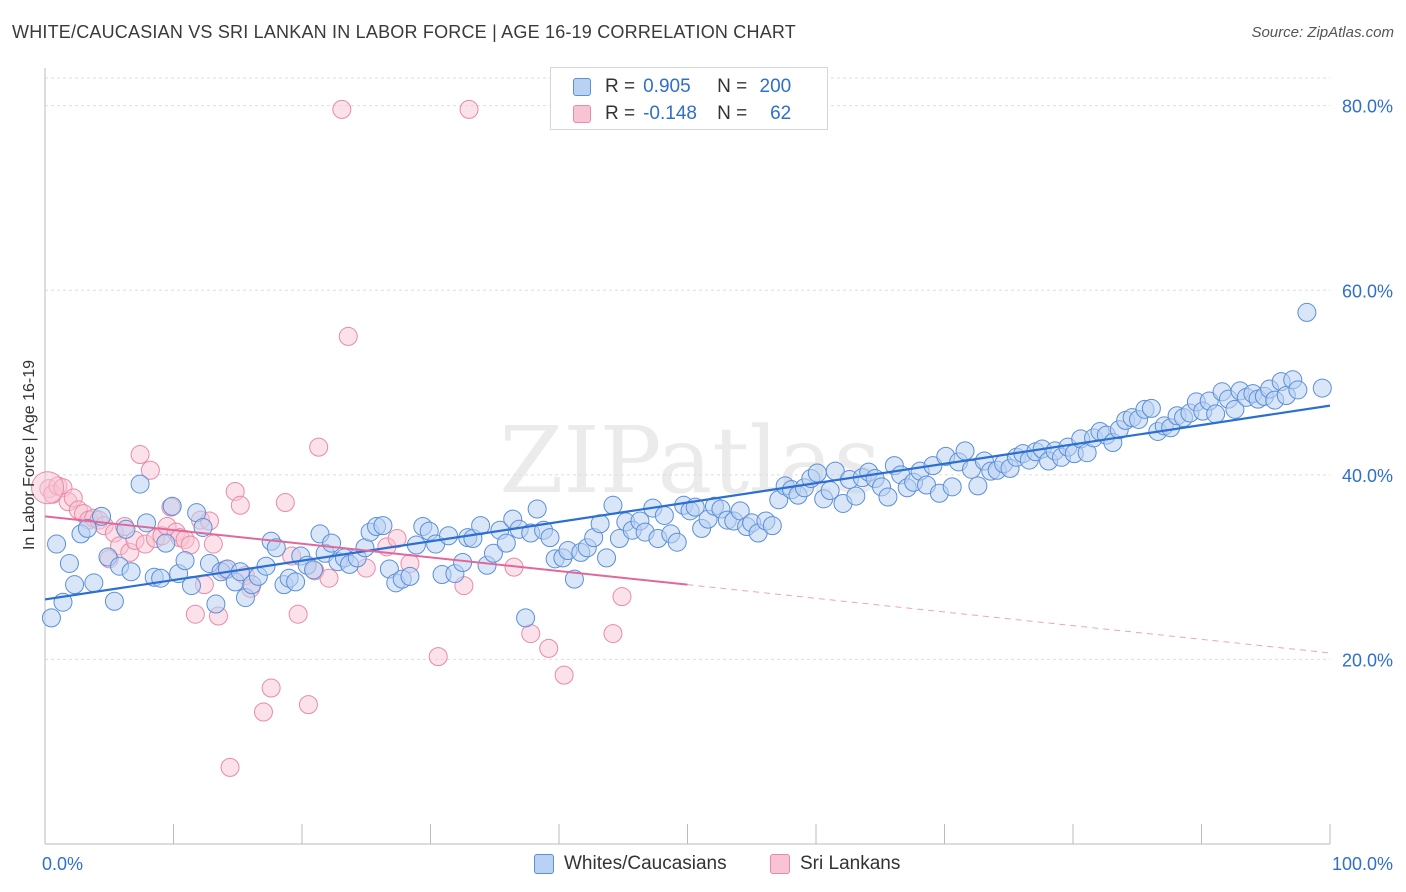 This screenshot has width=1406, height=892. Describe the element at coordinates (850, 863) in the screenshot. I see `srilankan-legend-label: Sri Lankans` at that location.